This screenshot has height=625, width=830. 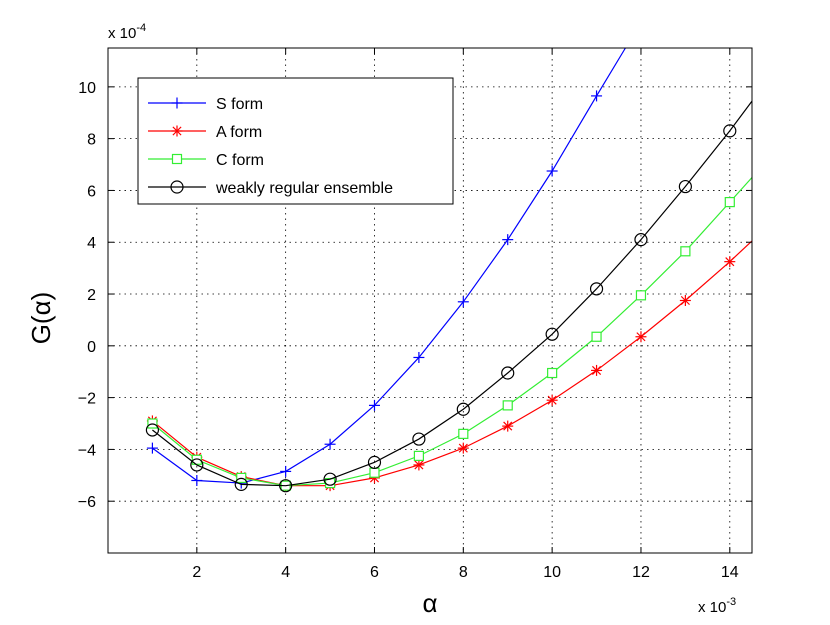 I want to click on y-tick-label: 10, so click(x=87, y=88).